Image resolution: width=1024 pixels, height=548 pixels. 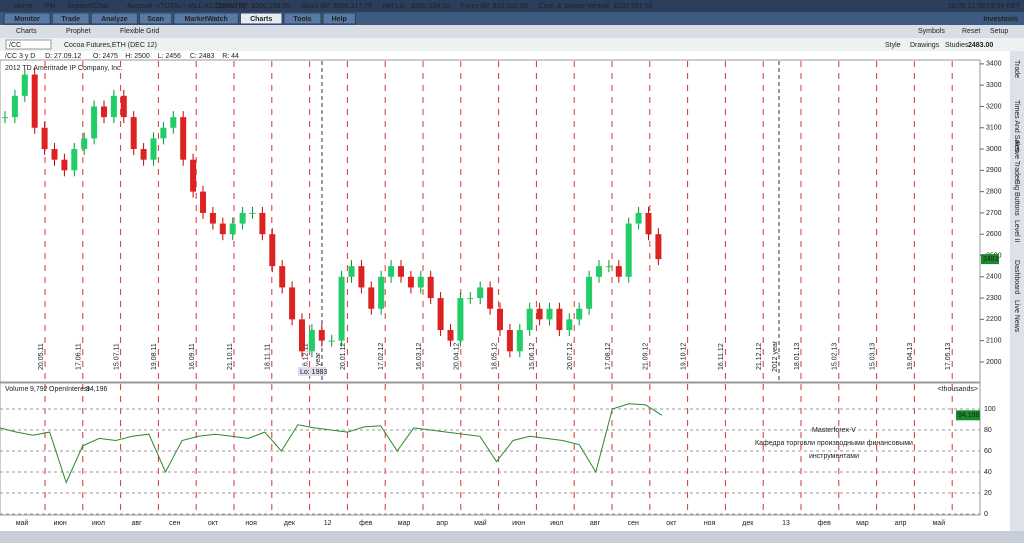 What do you see at coordinates (1016, 198) in the screenshot?
I see `side-tab: Big Buttons` at bounding box center [1016, 198].